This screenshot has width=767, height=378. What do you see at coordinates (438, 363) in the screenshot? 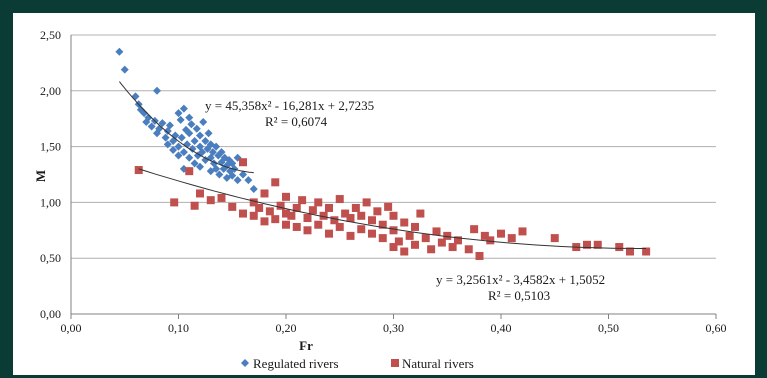
I see `legend-label-natural: Natural rivers` at bounding box center [438, 363].